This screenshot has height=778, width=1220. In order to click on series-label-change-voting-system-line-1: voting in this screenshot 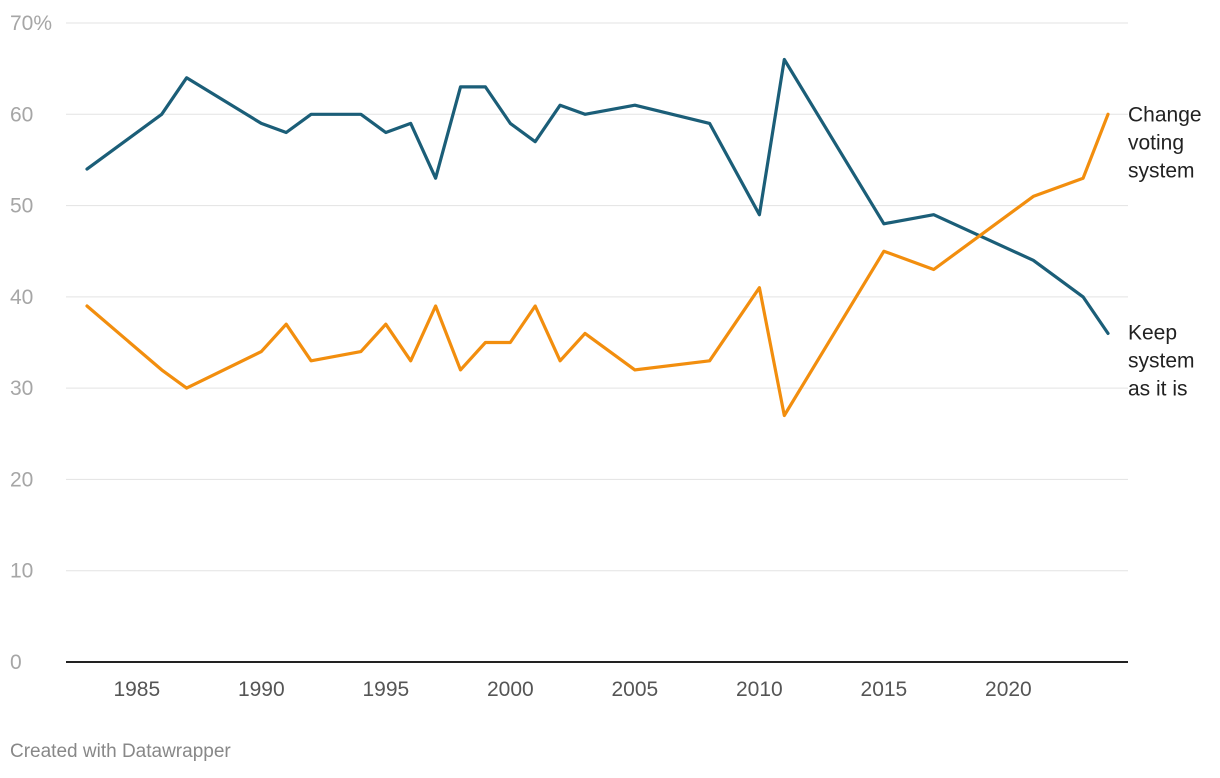, I will do `click(1156, 142)`.